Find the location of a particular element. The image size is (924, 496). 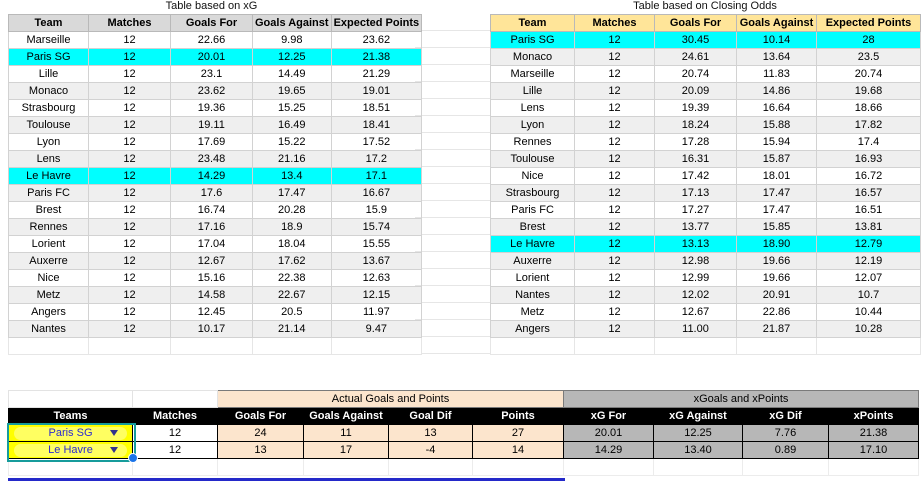

goals-against-cell: 13.4 is located at coordinates (292, 176).